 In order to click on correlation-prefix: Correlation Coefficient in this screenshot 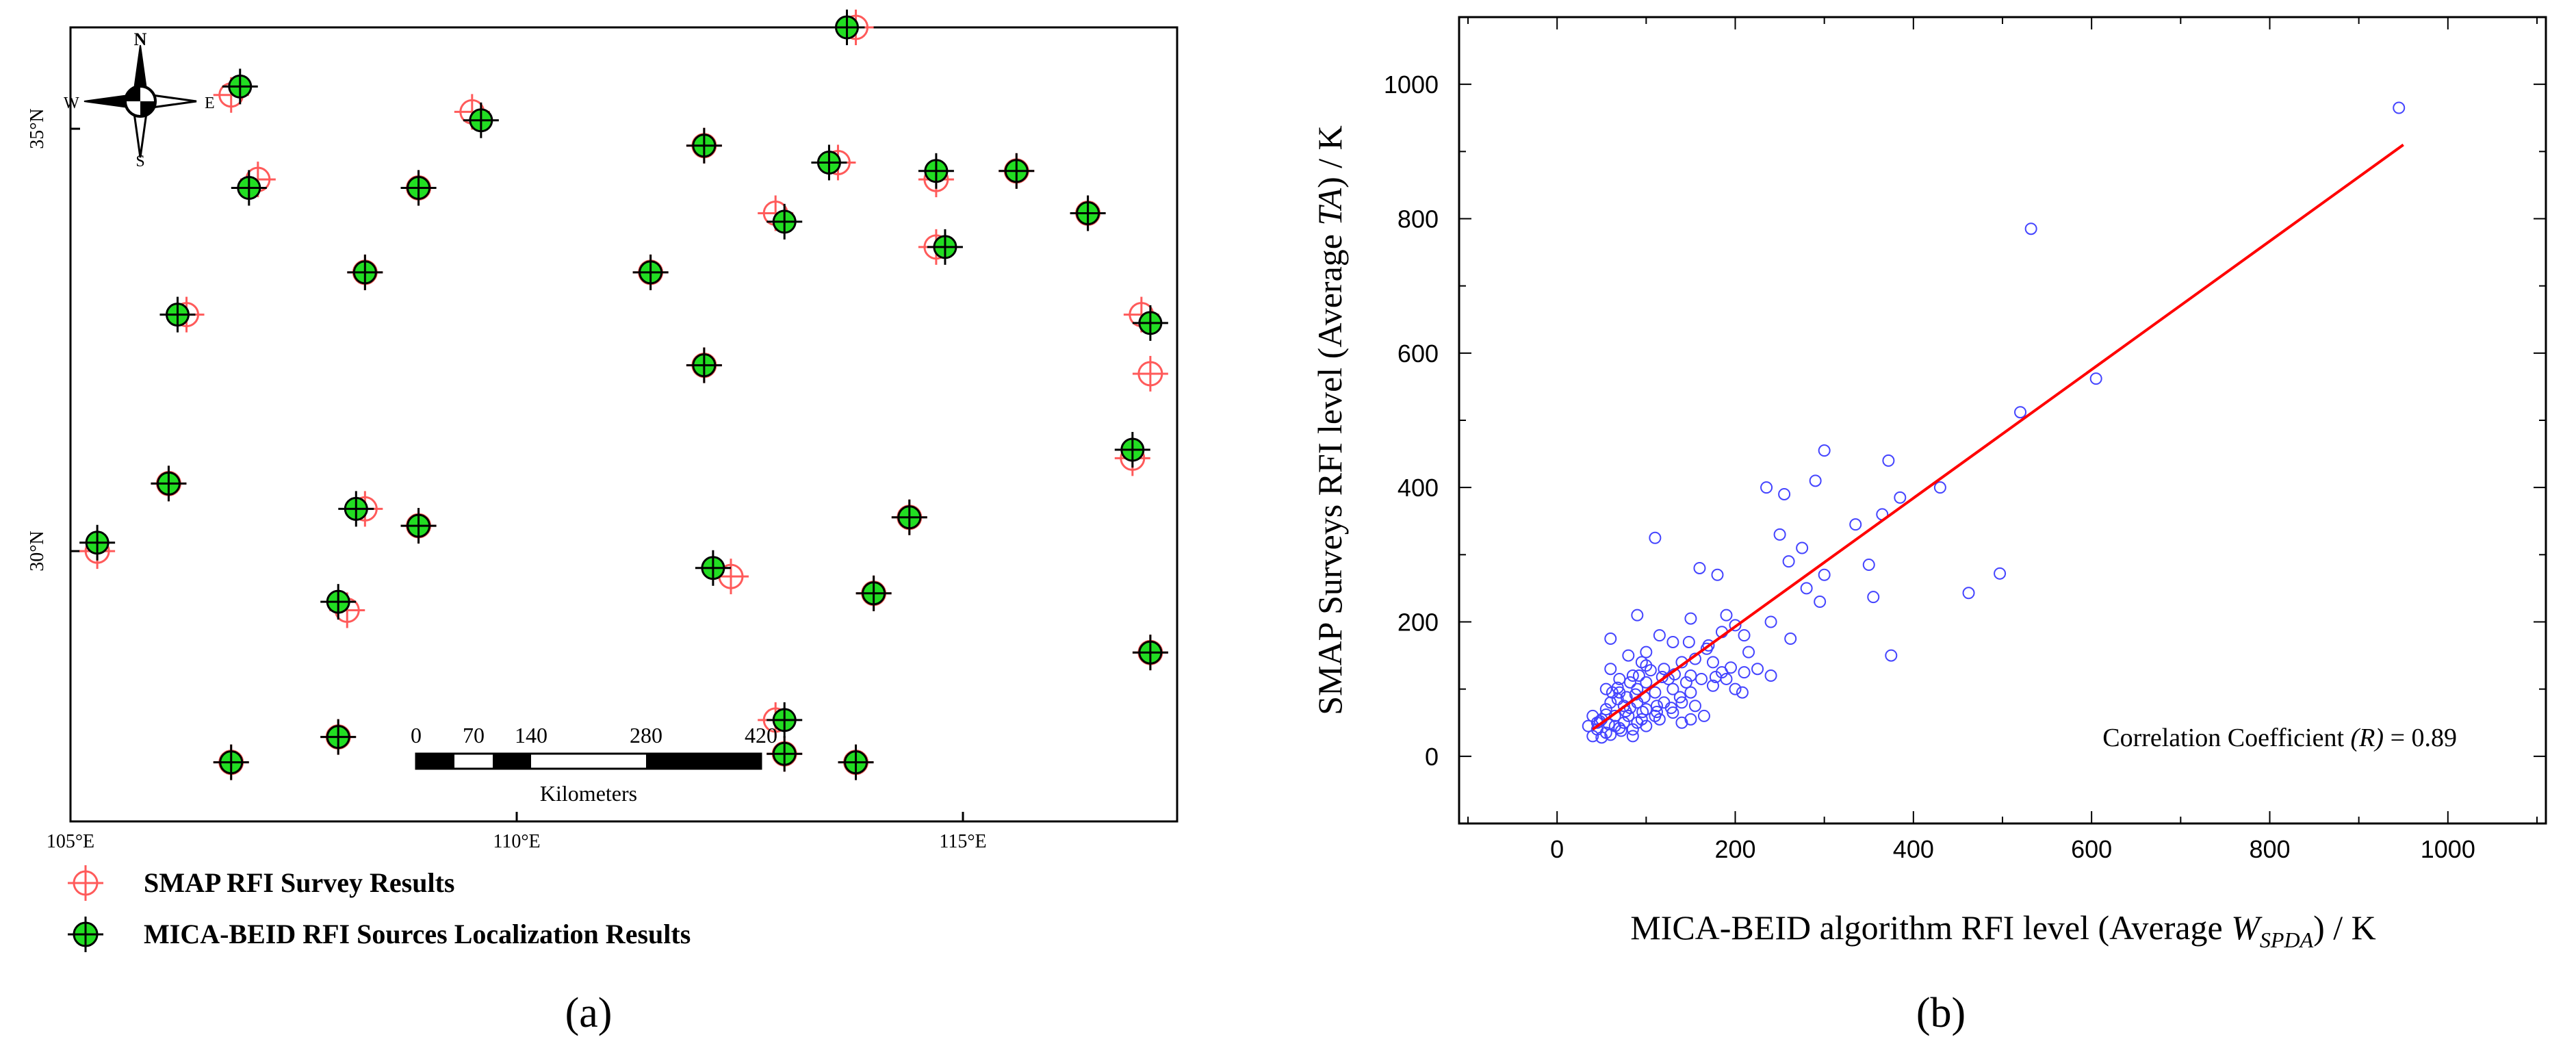, I will do `click(2226, 738)`.